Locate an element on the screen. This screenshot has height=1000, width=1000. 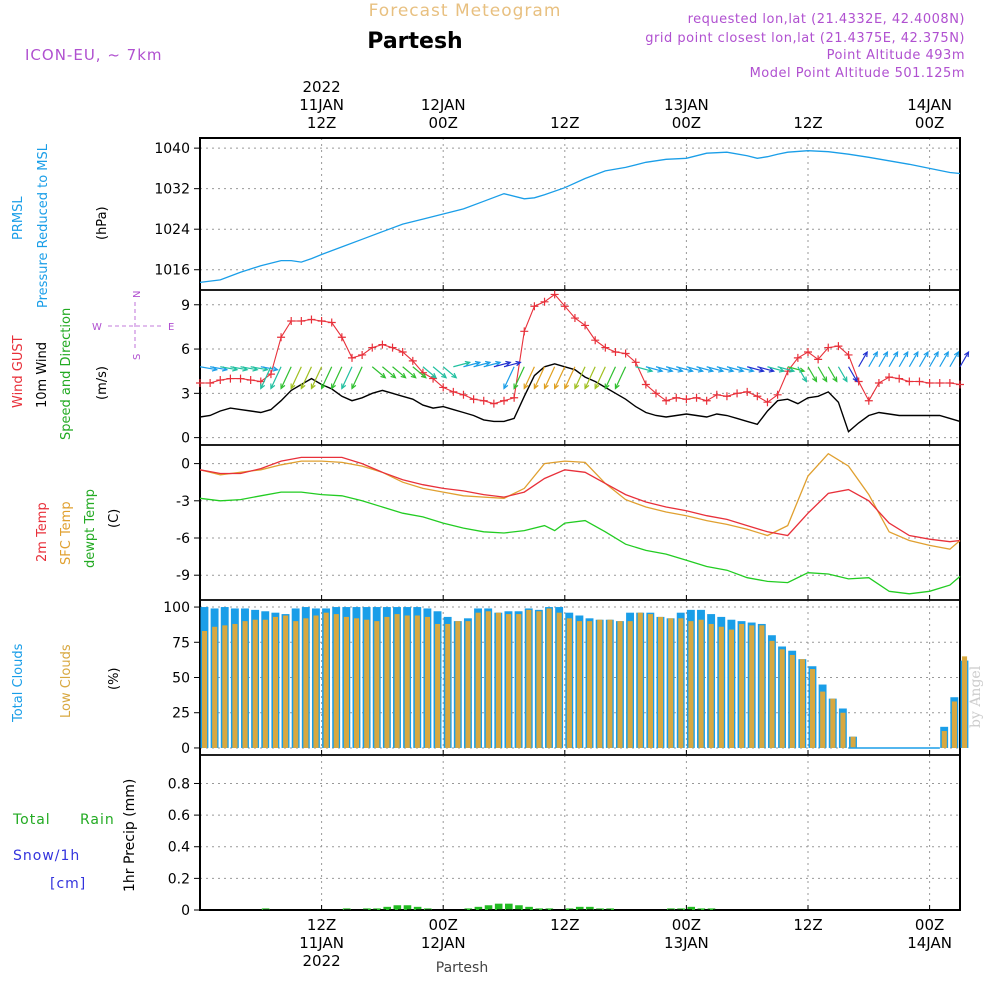
bottom-time-label: 14JAN is located at coordinates (929, 943).